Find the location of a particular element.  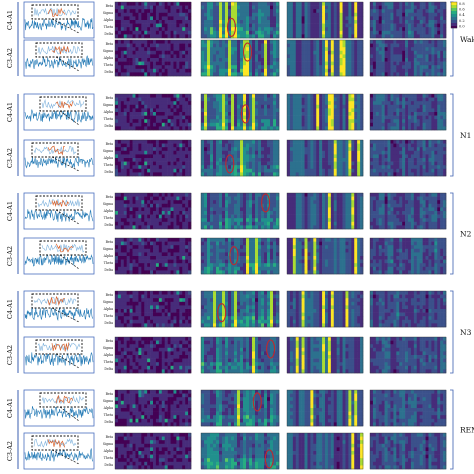

stage-label: N2 is located at coordinates (466, 234).